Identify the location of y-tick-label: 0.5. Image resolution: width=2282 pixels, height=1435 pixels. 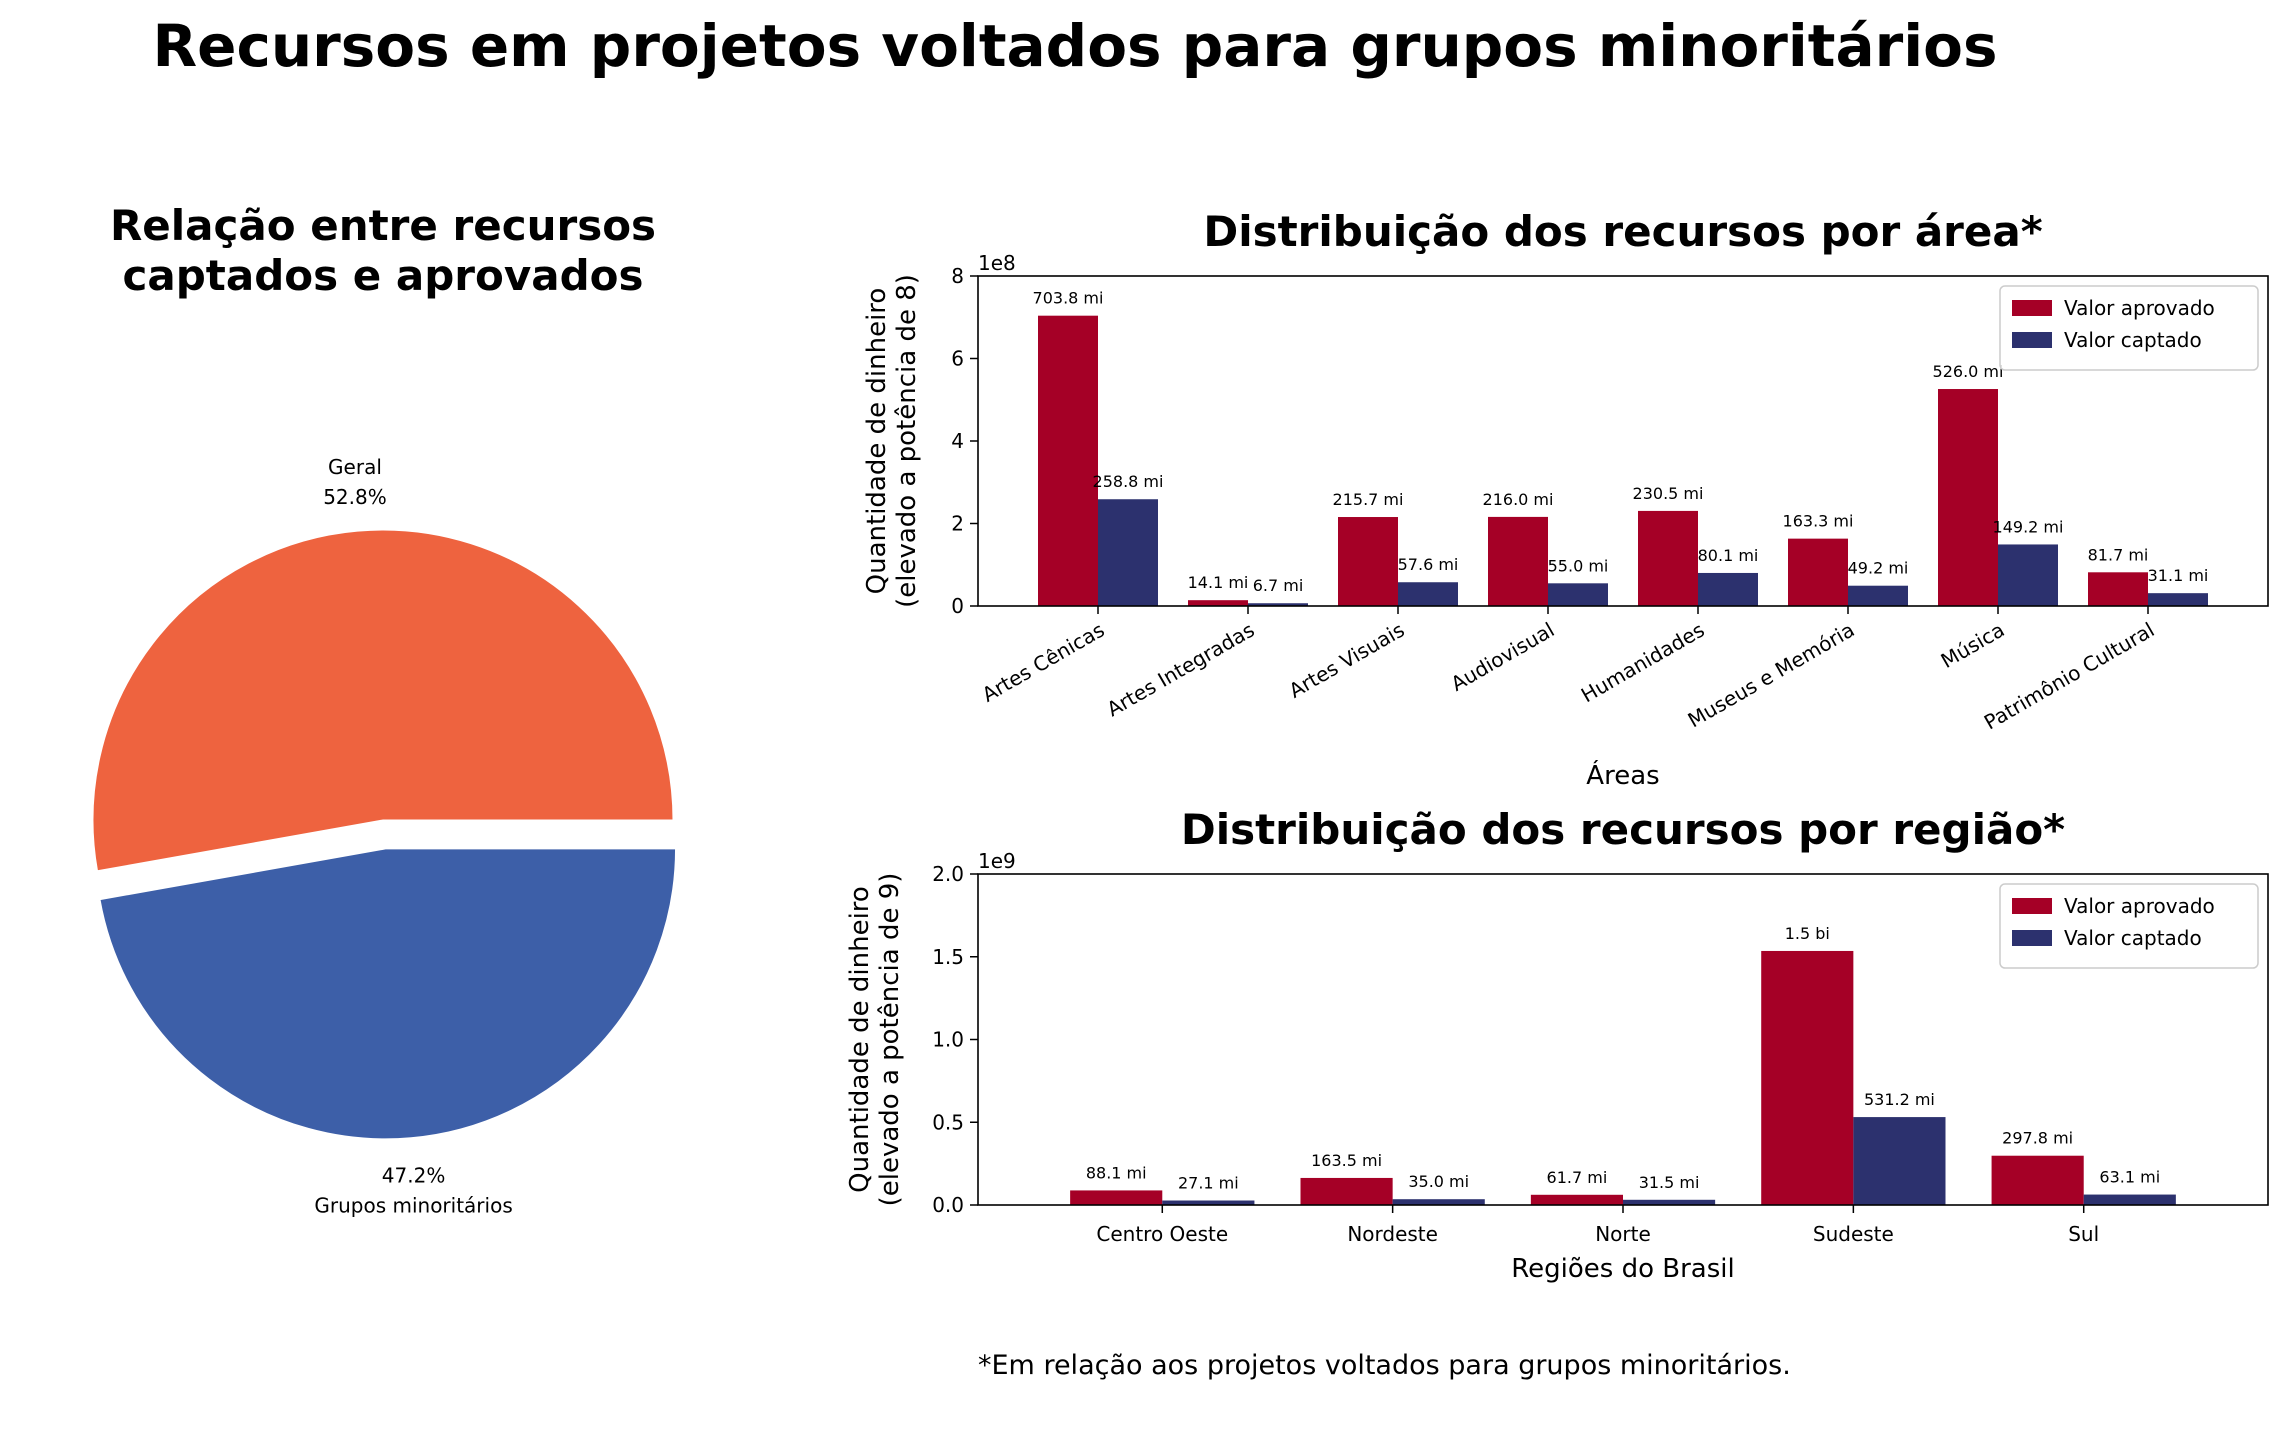
(948, 1122).